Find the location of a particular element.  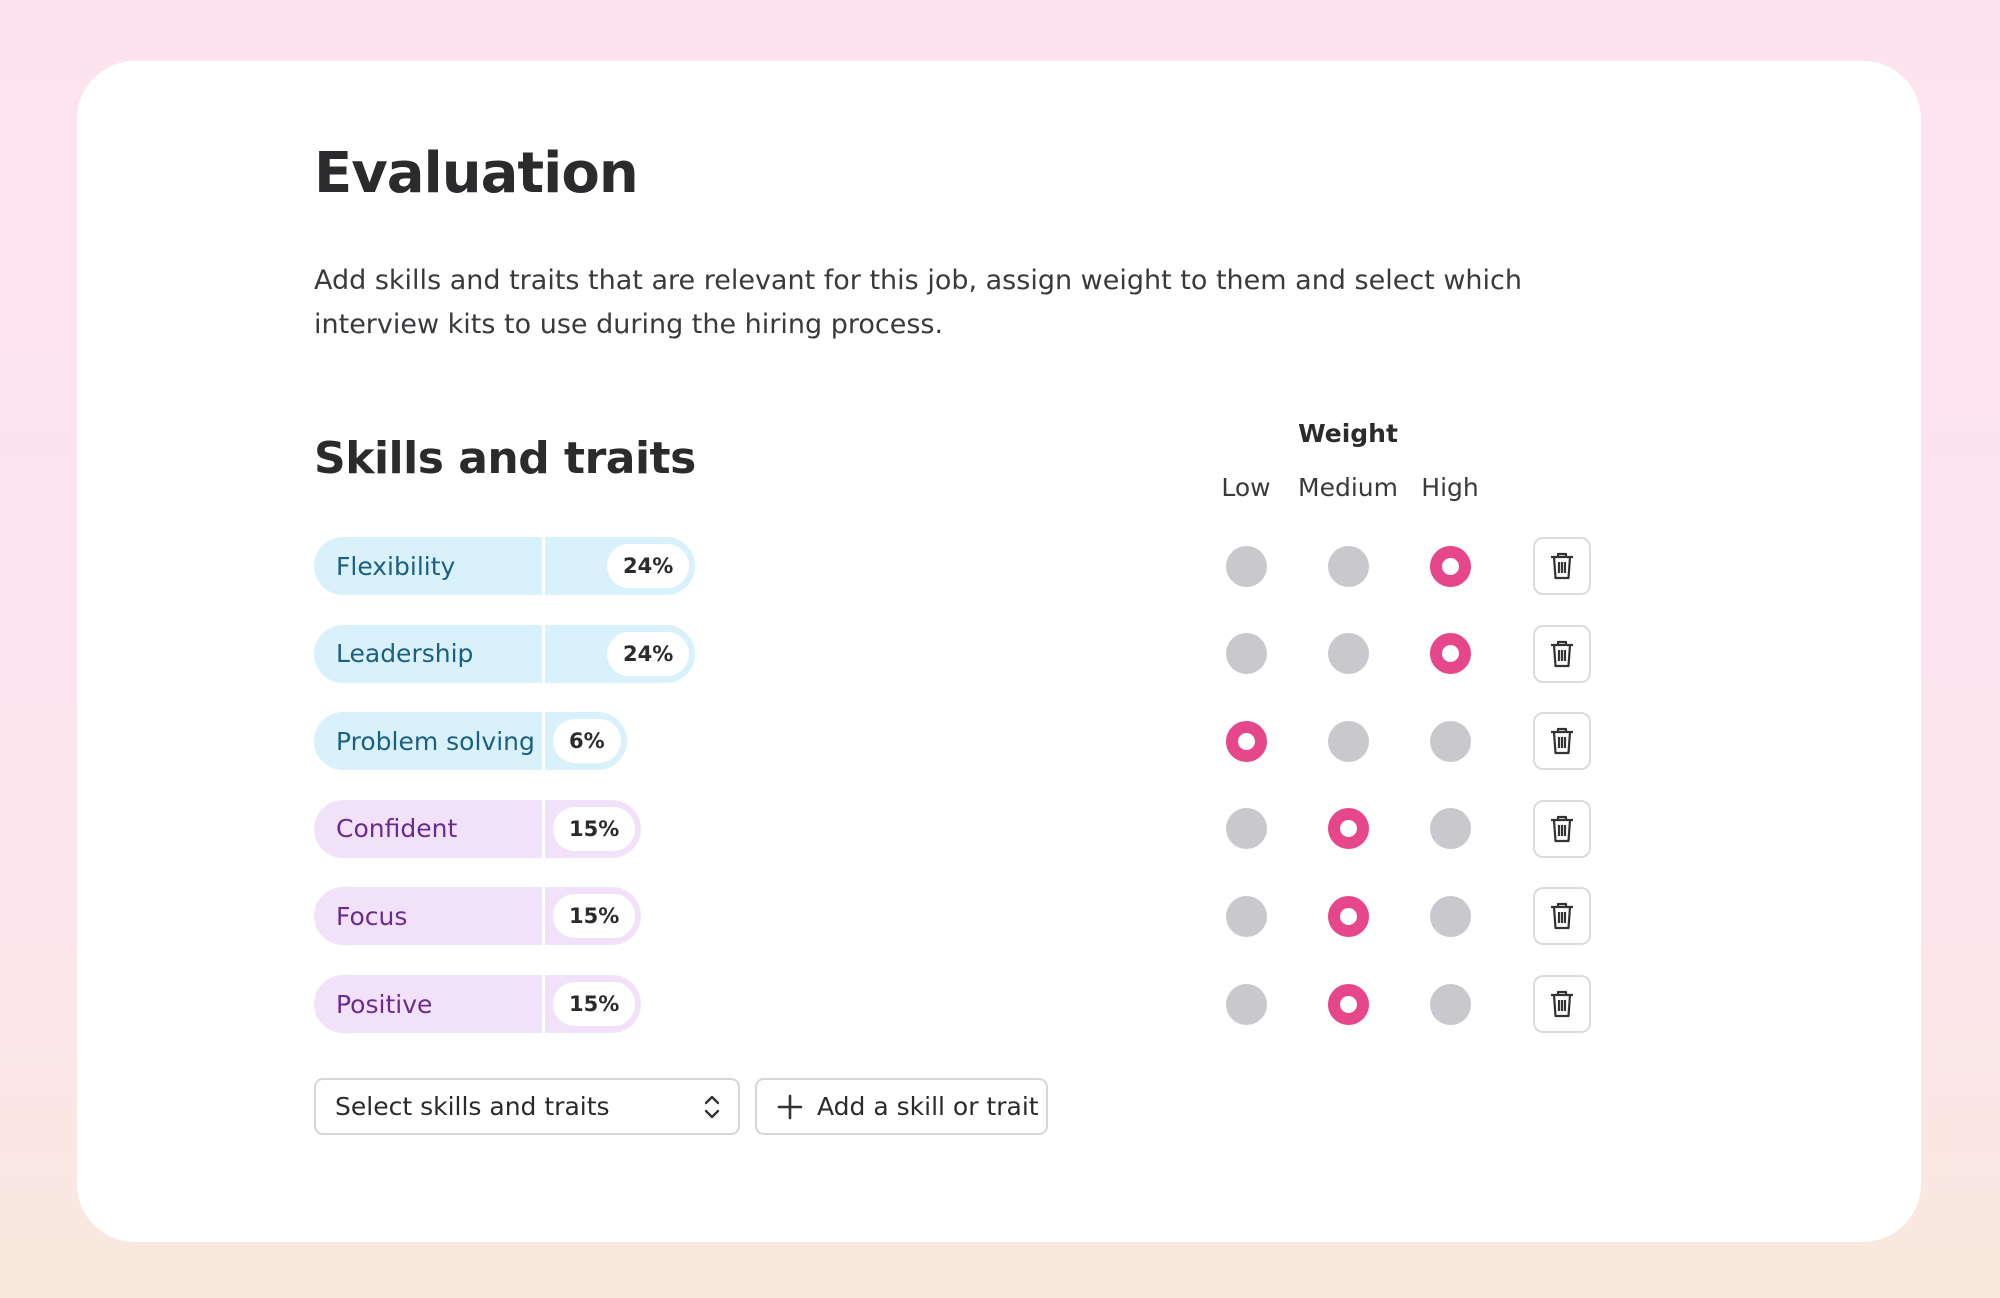

skill-pill: Flexibility 24% is located at coordinates (505, 566).